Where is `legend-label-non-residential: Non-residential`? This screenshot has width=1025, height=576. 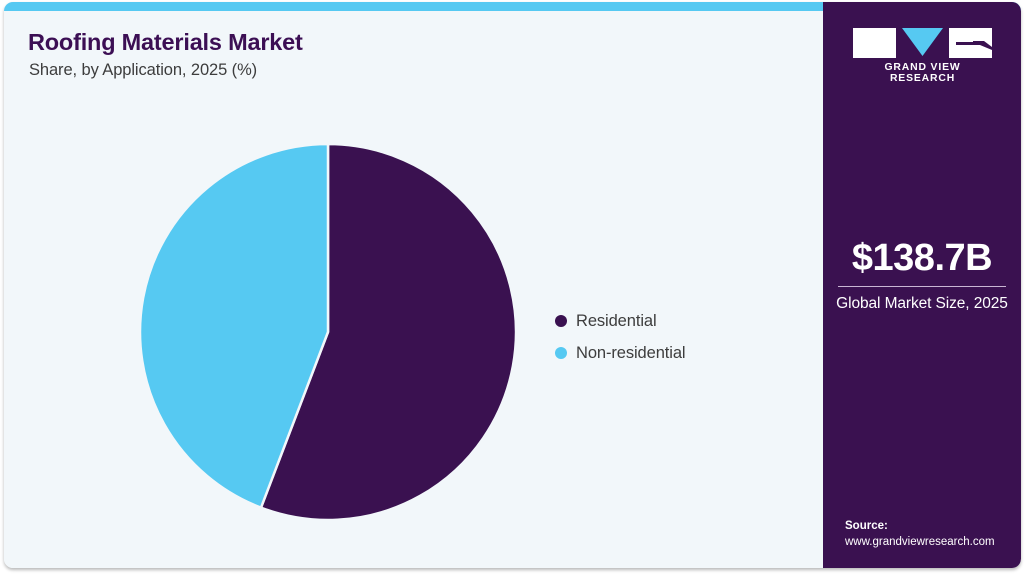 legend-label-non-residential: Non-residential is located at coordinates (631, 352).